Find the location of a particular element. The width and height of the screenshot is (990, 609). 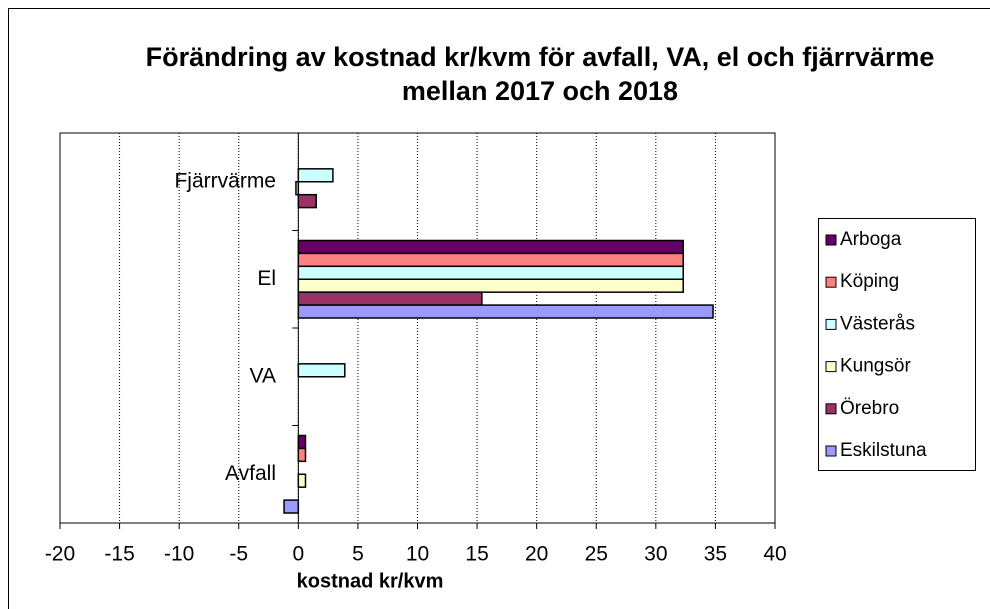

y-tick-label: Fjärrvärme is located at coordinates (225, 180).